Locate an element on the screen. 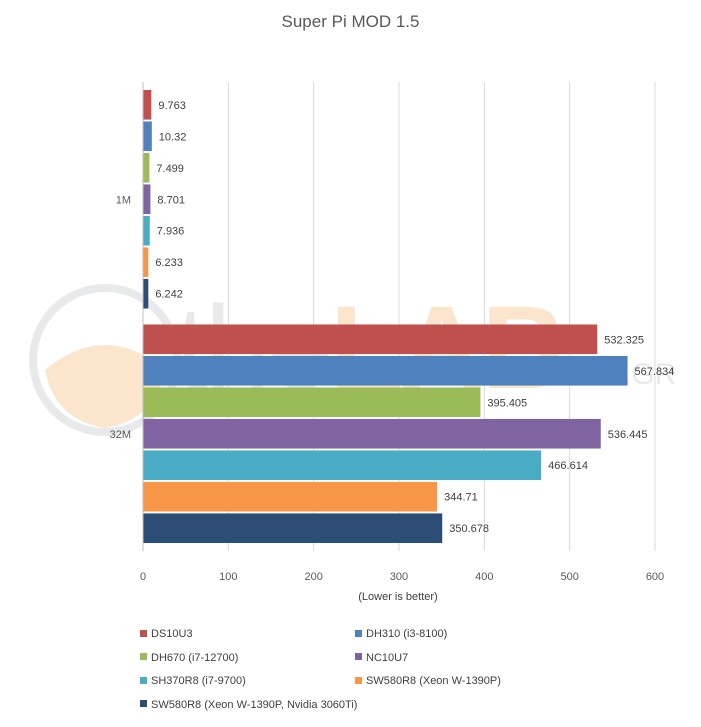 Image resolution: width=701 pixels, height=727 pixels. x-tick-label: 400 is located at coordinates (484, 577).